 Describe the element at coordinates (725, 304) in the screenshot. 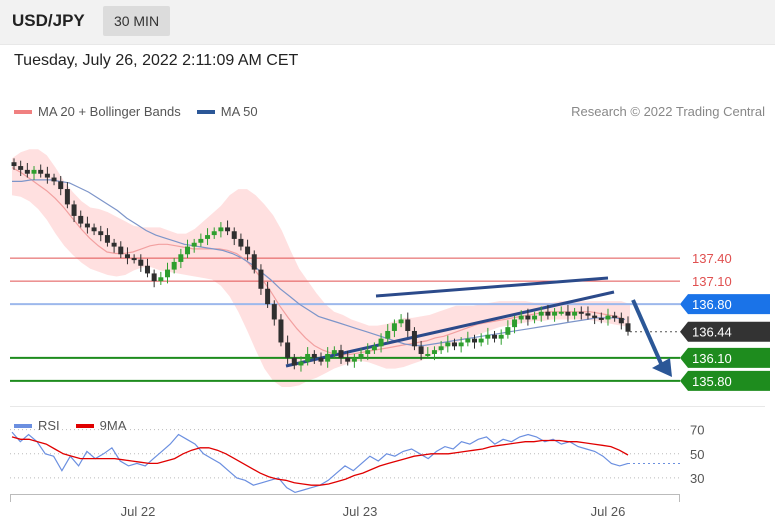

I see `level-136-80-tag` at that location.